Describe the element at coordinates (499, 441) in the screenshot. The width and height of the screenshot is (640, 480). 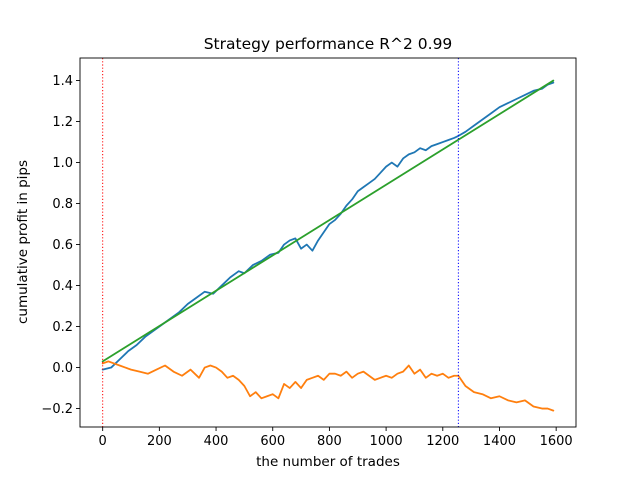
I see `x-tick-label: 1400` at that location.